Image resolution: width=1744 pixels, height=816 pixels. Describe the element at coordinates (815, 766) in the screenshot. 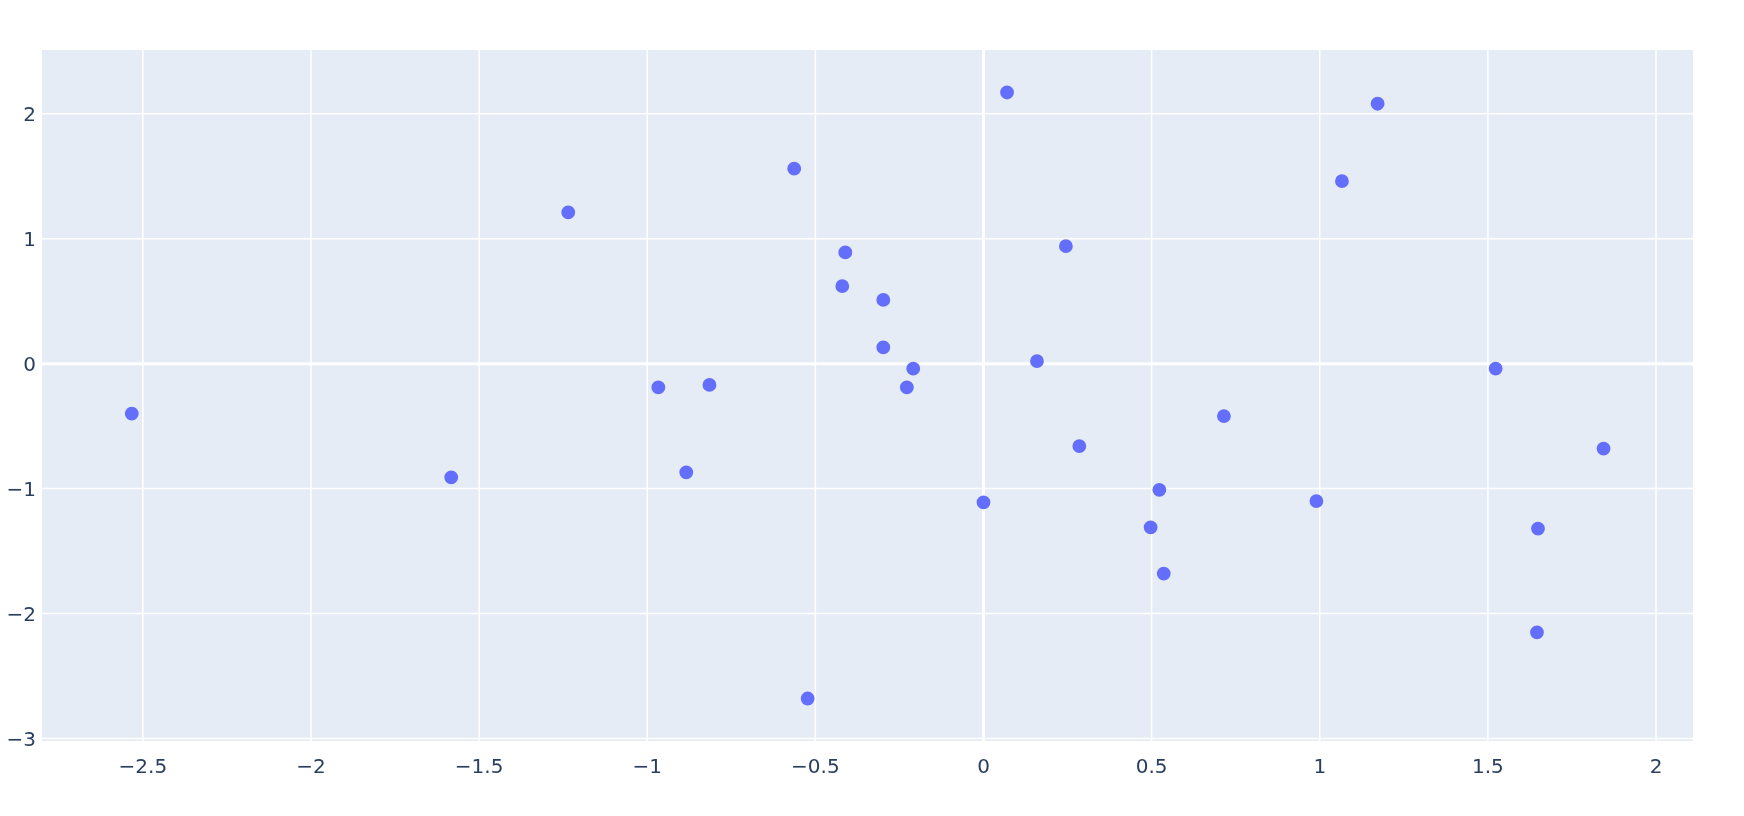

I see `x-tick-label: −0.5` at that location.